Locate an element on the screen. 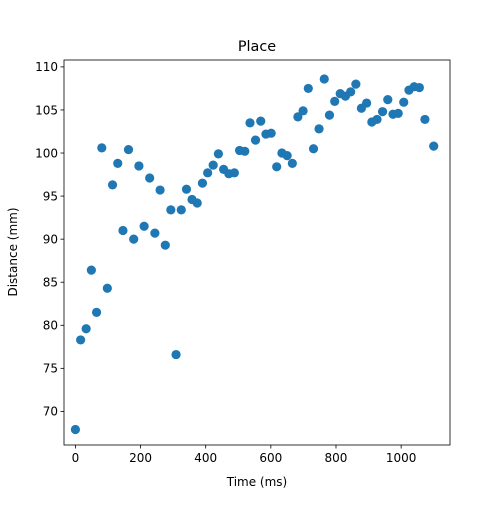  x-axis-label: Time (ms) is located at coordinates (257, 482).